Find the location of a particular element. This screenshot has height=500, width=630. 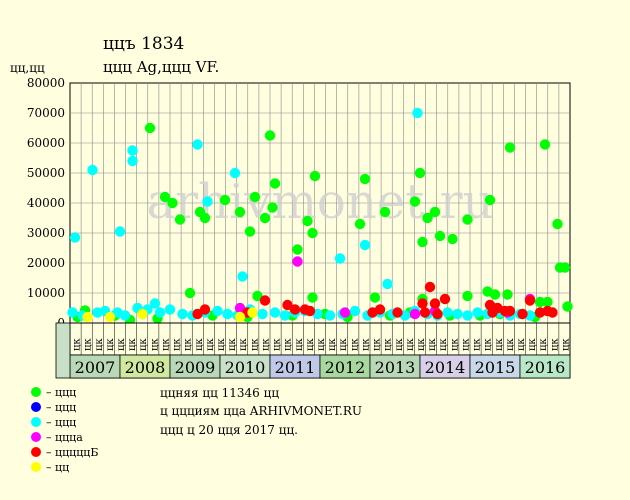

legend: – ццц – ццц – ццц – цццa – цццццБ – цц is located at coordinates (64, 430).